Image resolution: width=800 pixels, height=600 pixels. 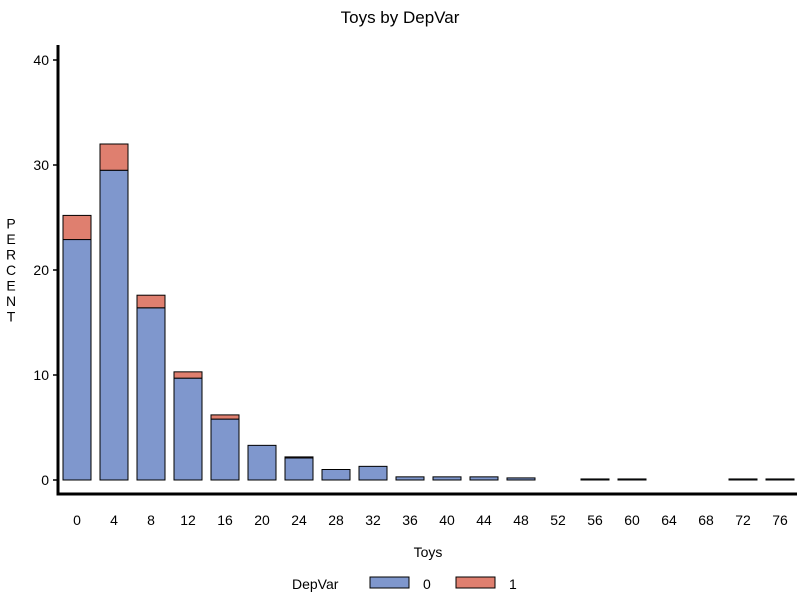 What do you see at coordinates (315, 584) in the screenshot?
I see `legend-title: DepVar` at bounding box center [315, 584].